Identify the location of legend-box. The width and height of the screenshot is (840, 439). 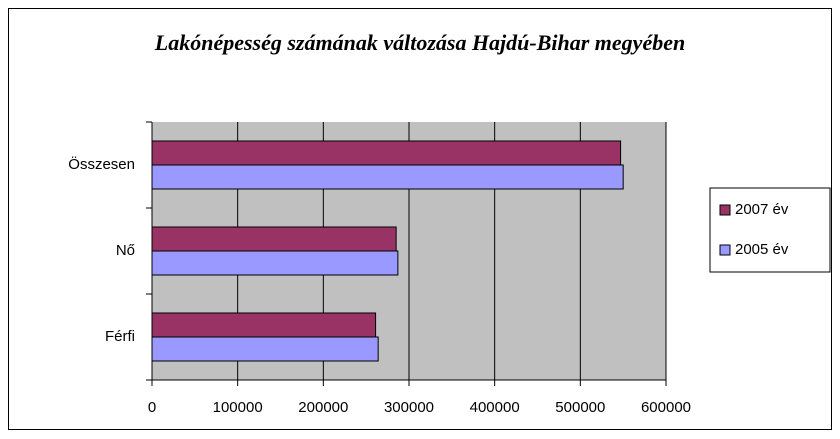
(770, 230).